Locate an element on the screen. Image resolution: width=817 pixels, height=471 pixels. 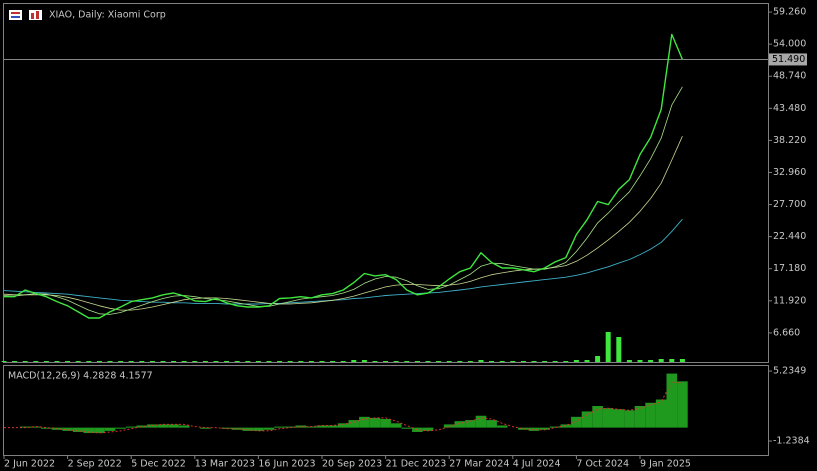
x-tick-label: 4 Jul 2024 is located at coordinates (537, 464).